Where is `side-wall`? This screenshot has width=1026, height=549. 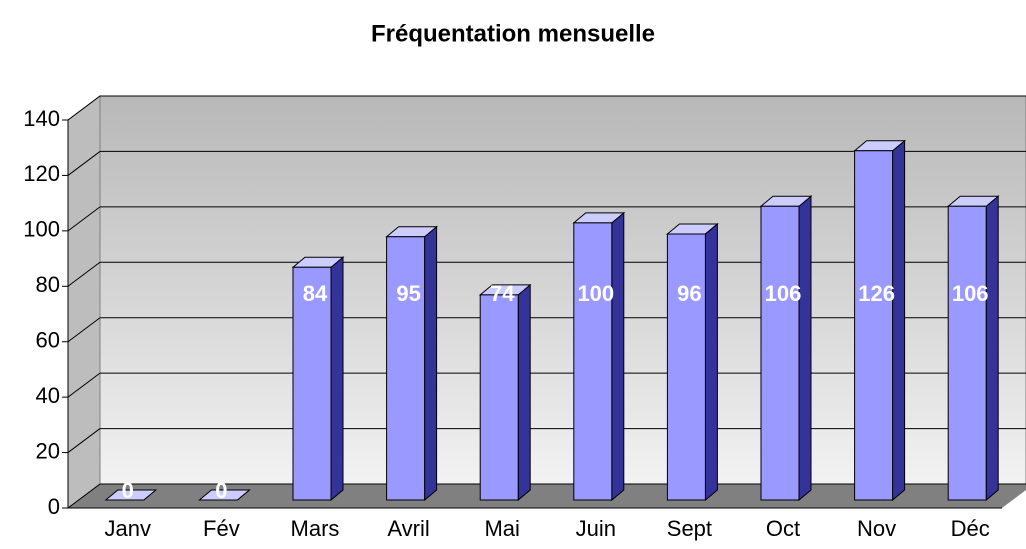 side-wall is located at coordinates (84, 302).